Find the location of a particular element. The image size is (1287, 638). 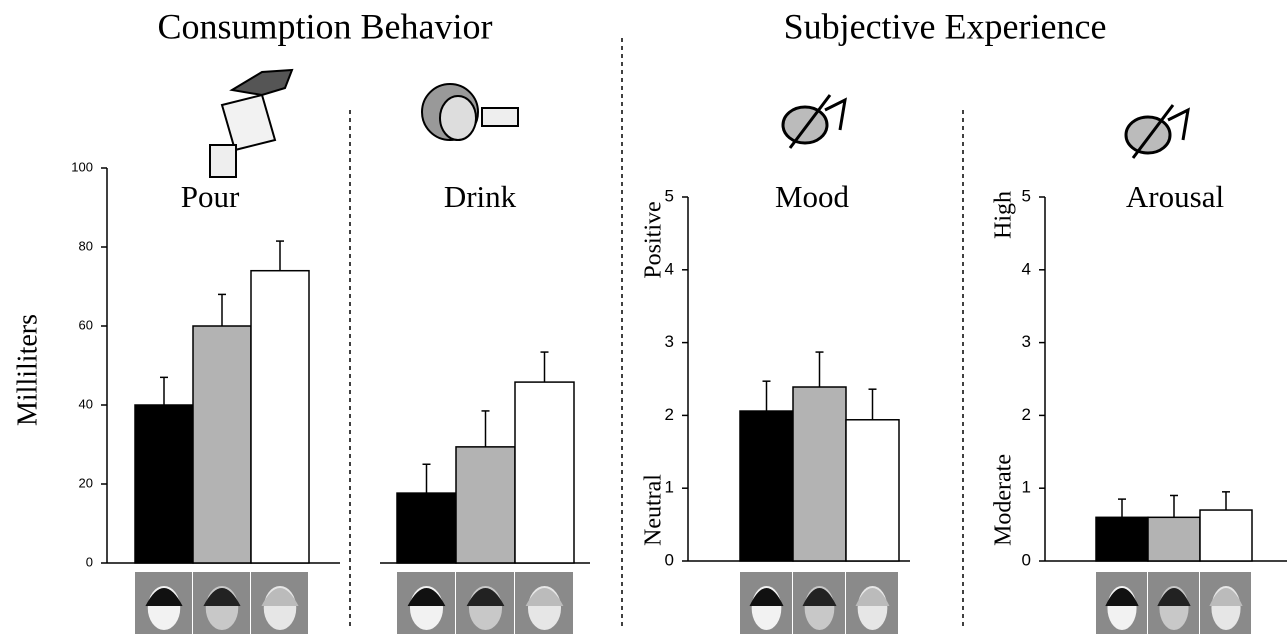

y-axis-label: Milliliters is located at coordinates (27, 370).